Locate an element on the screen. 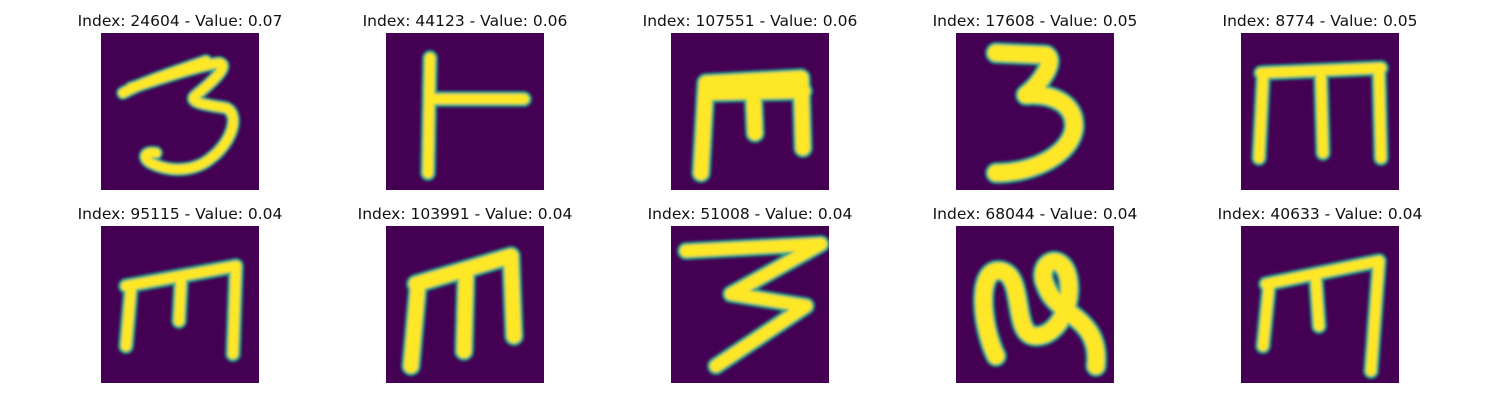  panel-title: Index: 24604 - Value: 0.07 is located at coordinates (180, 21).